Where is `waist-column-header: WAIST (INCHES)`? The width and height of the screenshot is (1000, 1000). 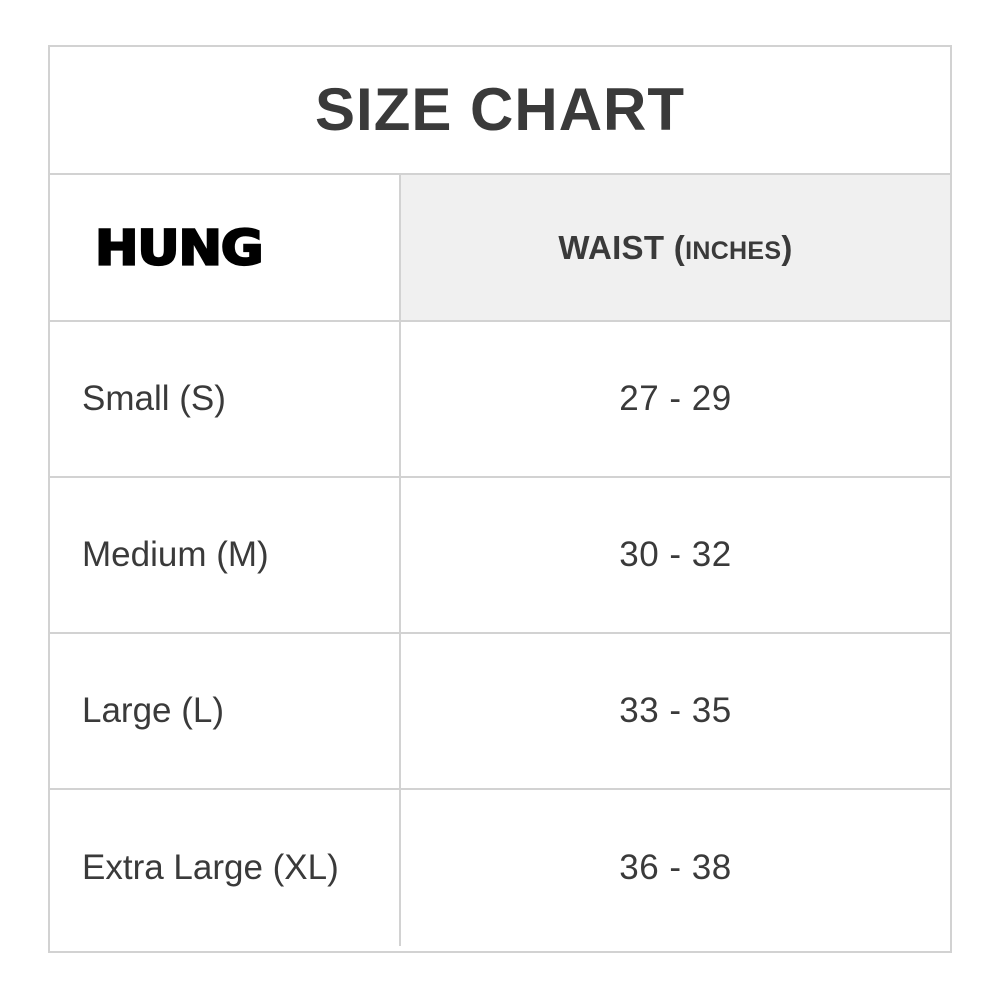 waist-column-header: WAIST (INCHES) is located at coordinates (675, 248).